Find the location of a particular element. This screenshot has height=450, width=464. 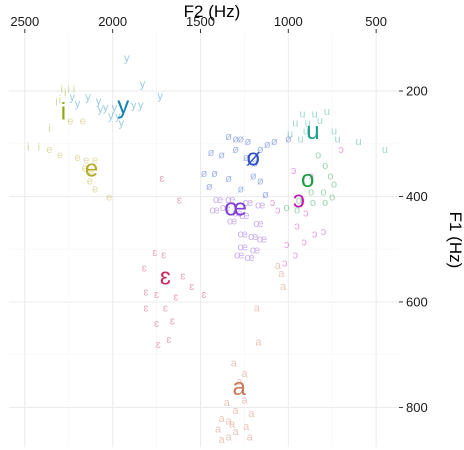

vowel-centroid-label: ø is located at coordinates (253, 157).